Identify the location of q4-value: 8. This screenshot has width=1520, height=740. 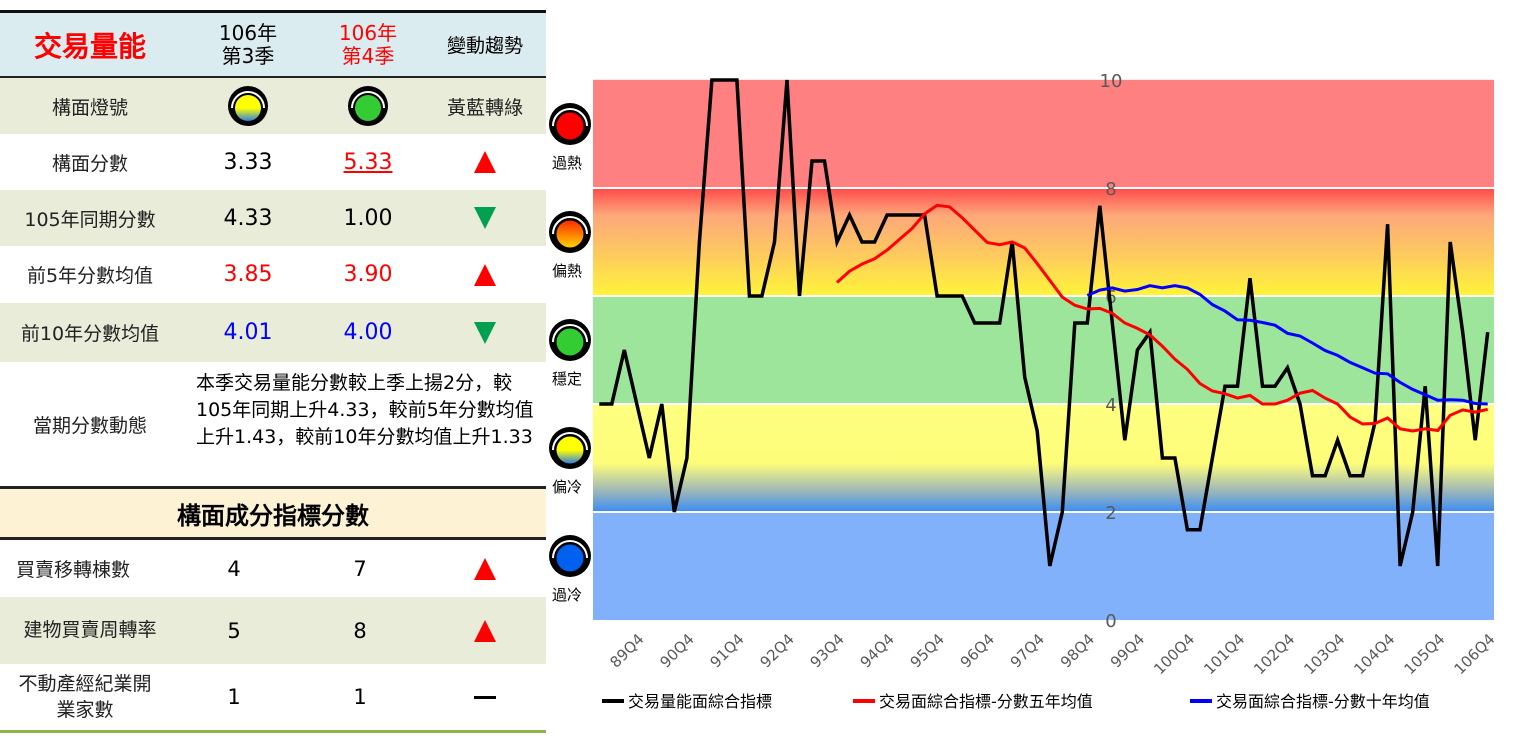
(360, 630).